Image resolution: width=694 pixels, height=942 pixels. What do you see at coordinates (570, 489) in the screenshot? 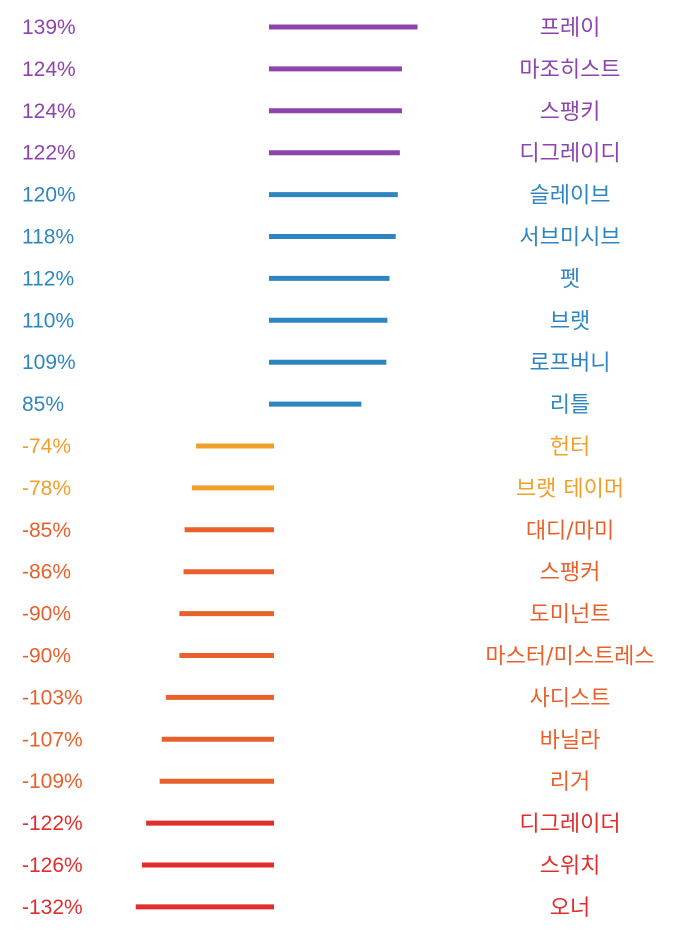
I see `category-label: 브랫 테이머` at bounding box center [570, 489].